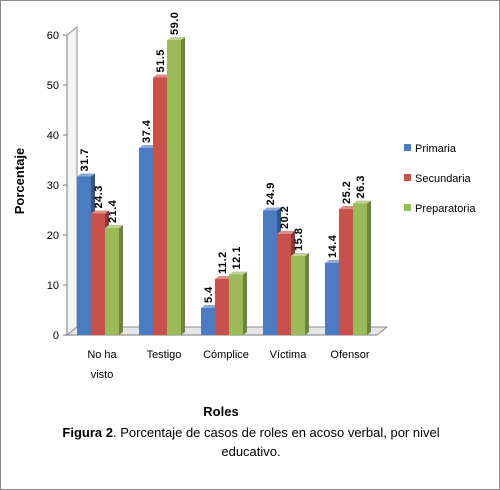 The width and height of the screenshot is (500, 490). What do you see at coordinates (99, 196) in the screenshot?
I see `data-label: 24.3` at bounding box center [99, 196].